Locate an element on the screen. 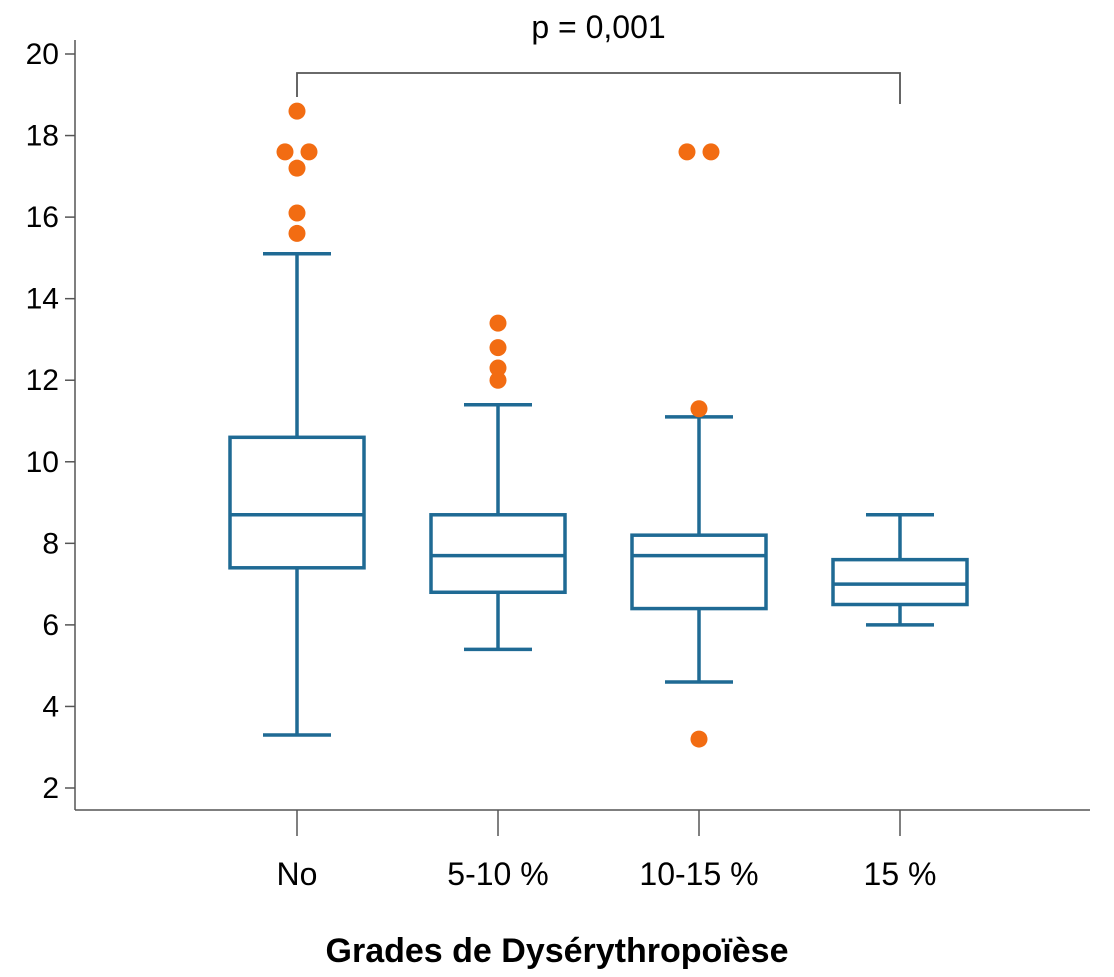  x-category-label: 5-10 % is located at coordinates (497, 874).